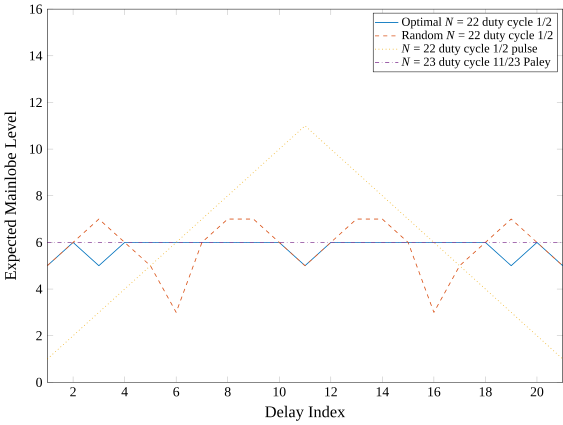 This screenshot has width=563, height=425. I want to click on y-tick-label: 14, so click(36, 55).